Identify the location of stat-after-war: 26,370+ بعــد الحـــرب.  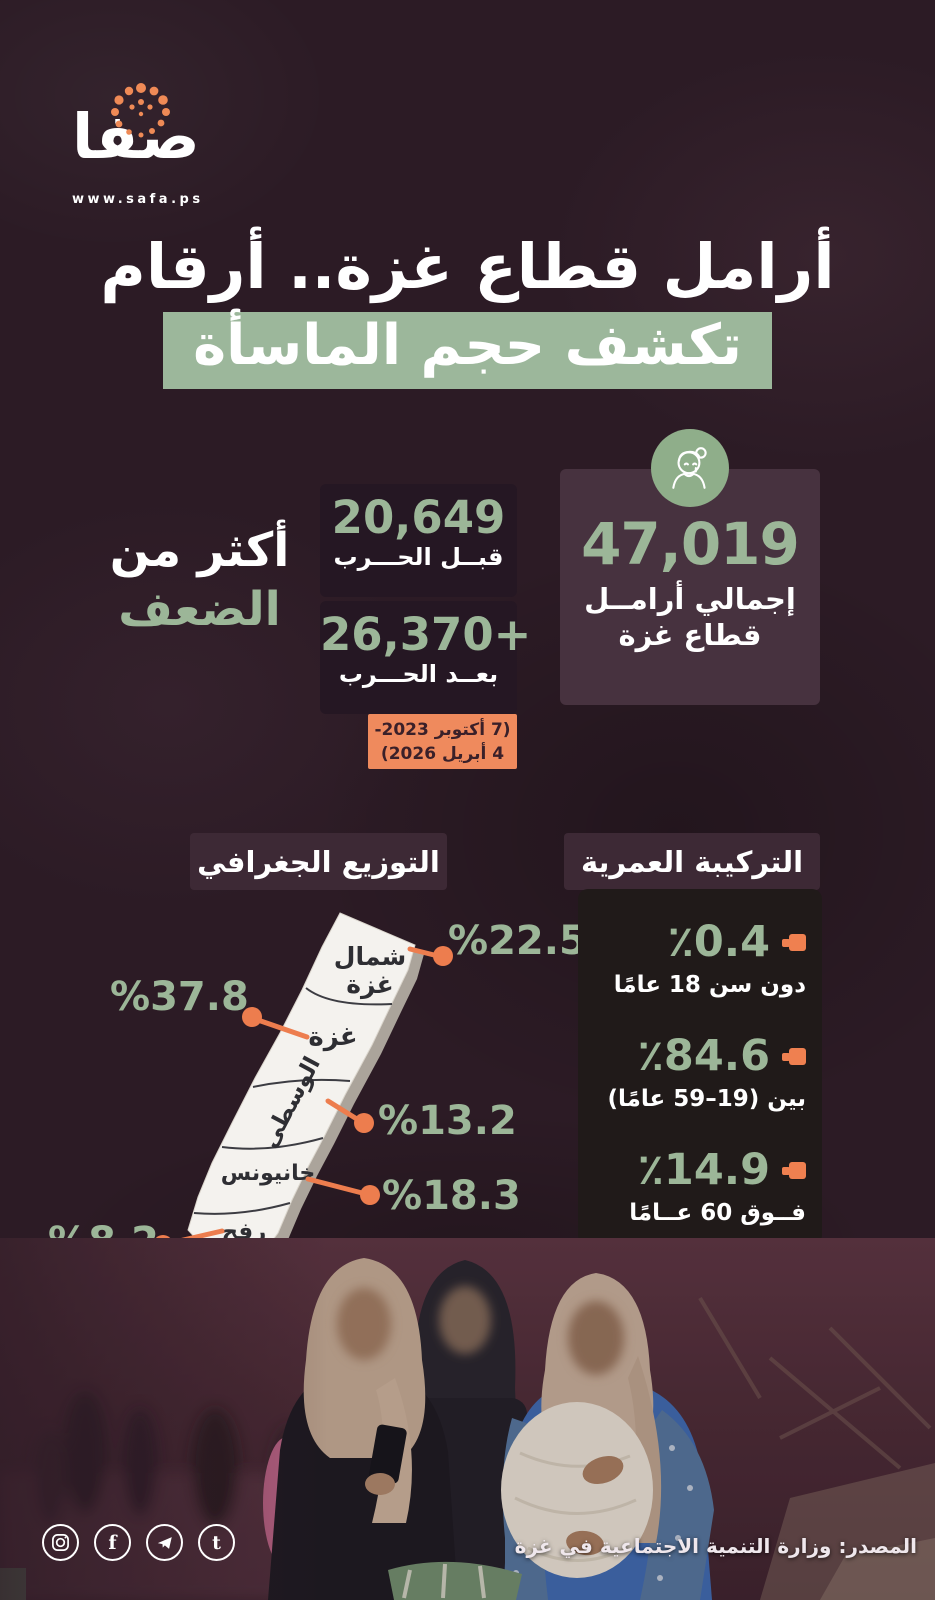
(426, 657).